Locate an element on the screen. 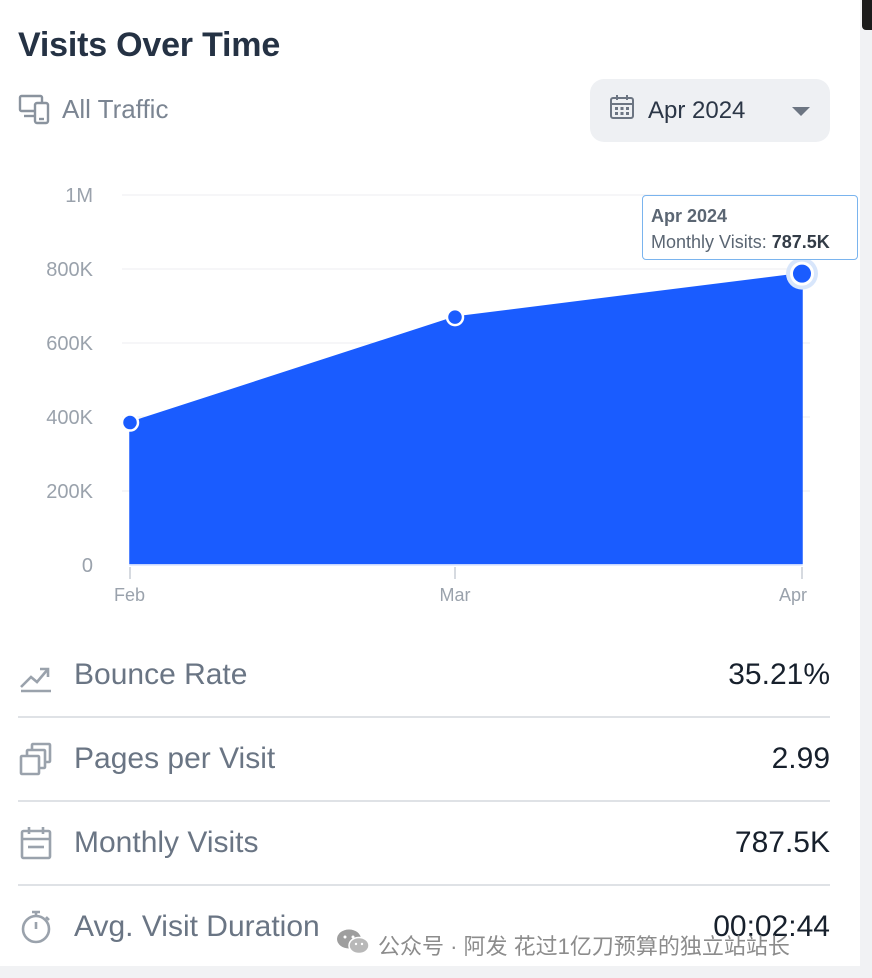 Image resolution: width=872 pixels, height=978 pixels. window-corner is located at coordinates (867, 15).